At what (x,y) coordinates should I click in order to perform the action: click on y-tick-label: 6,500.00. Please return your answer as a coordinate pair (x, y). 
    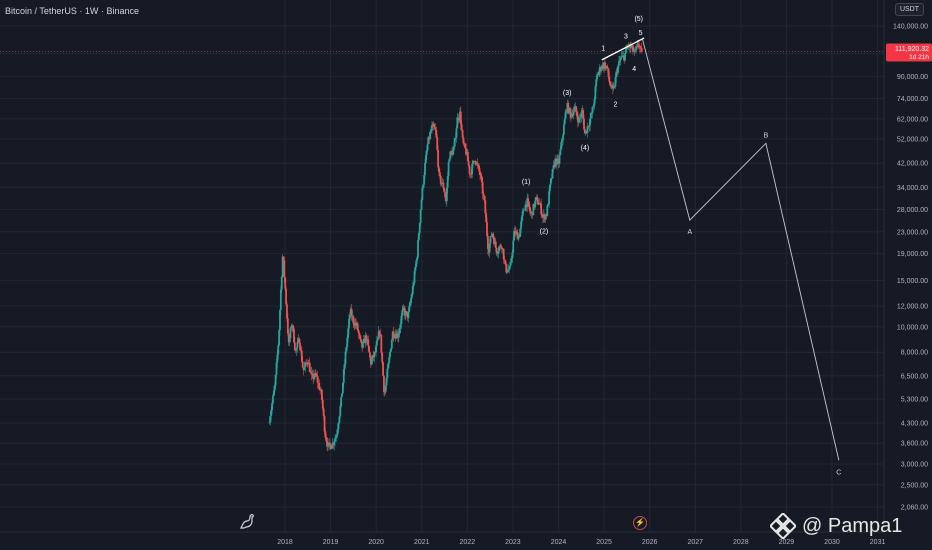
    Looking at the image, I should click on (914, 376).